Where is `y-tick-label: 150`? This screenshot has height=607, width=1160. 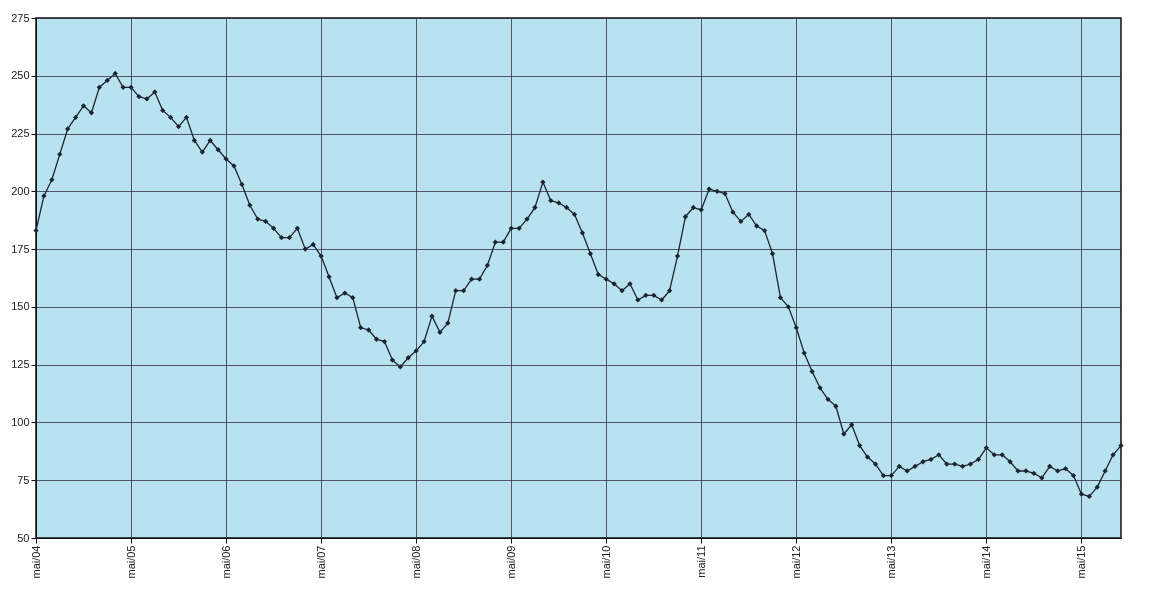
y-tick-label: 150 is located at coordinates (20, 306).